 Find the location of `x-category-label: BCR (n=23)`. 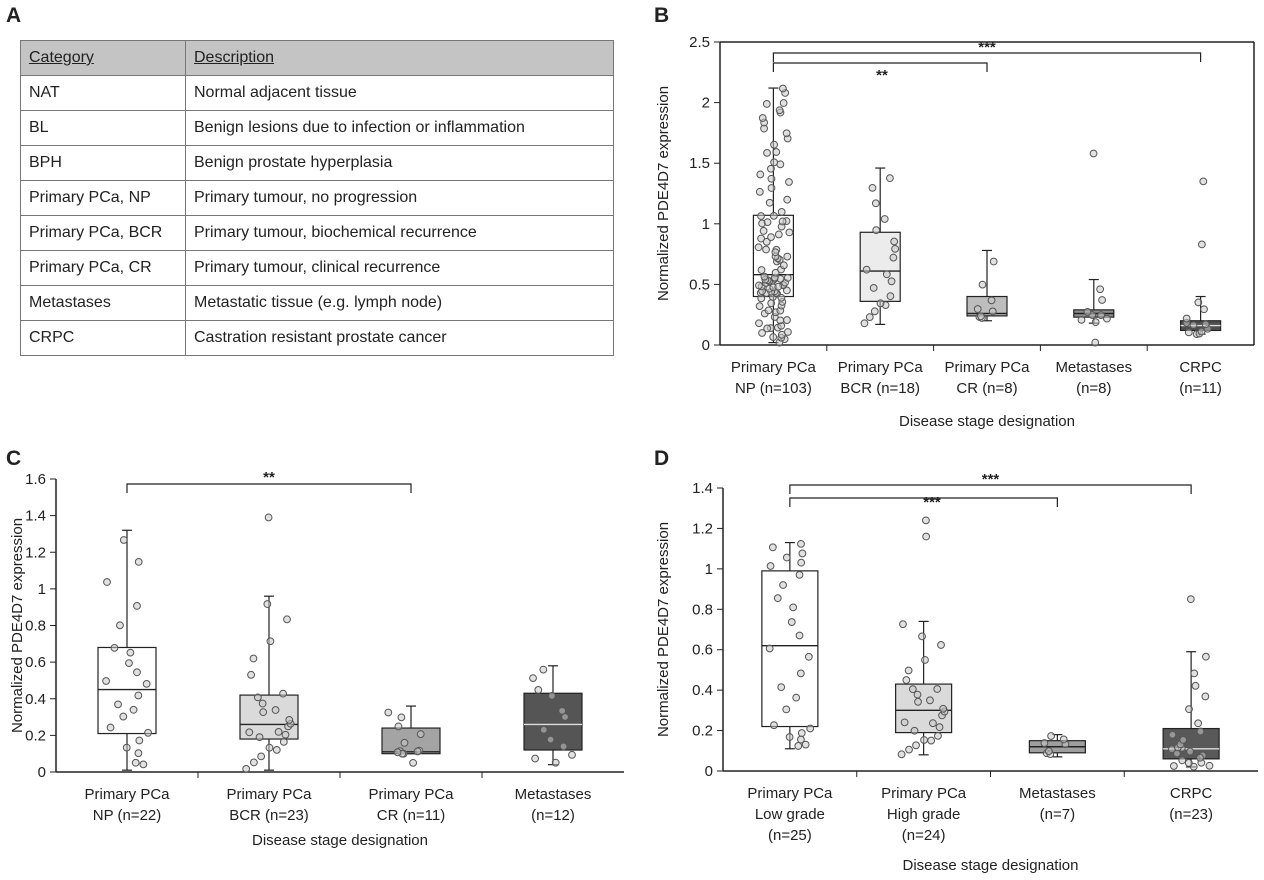

x-category-label: BCR (n=23) is located at coordinates (269, 815).